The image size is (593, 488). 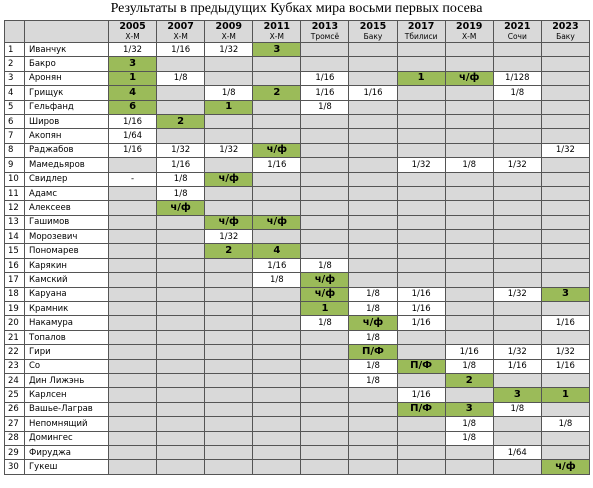 What do you see at coordinates (66, 395) in the screenshot?
I see `player-name: Карлсен` at bounding box center [66, 395].